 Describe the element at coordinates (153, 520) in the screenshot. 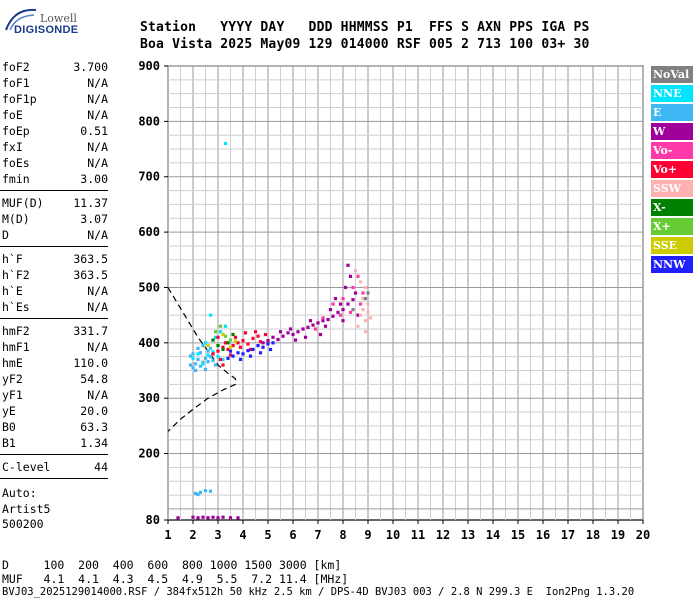

I see `y-tick-label: 80` at that location.